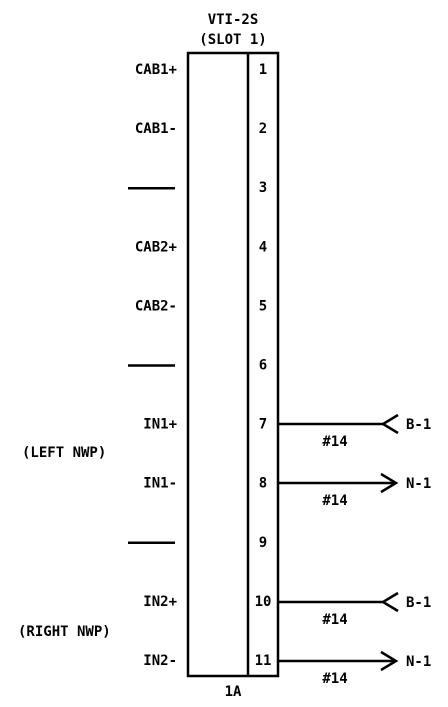 Image resolution: width=448 pixels, height=707 pixels. I want to click on pin-number: 3, so click(263, 188).